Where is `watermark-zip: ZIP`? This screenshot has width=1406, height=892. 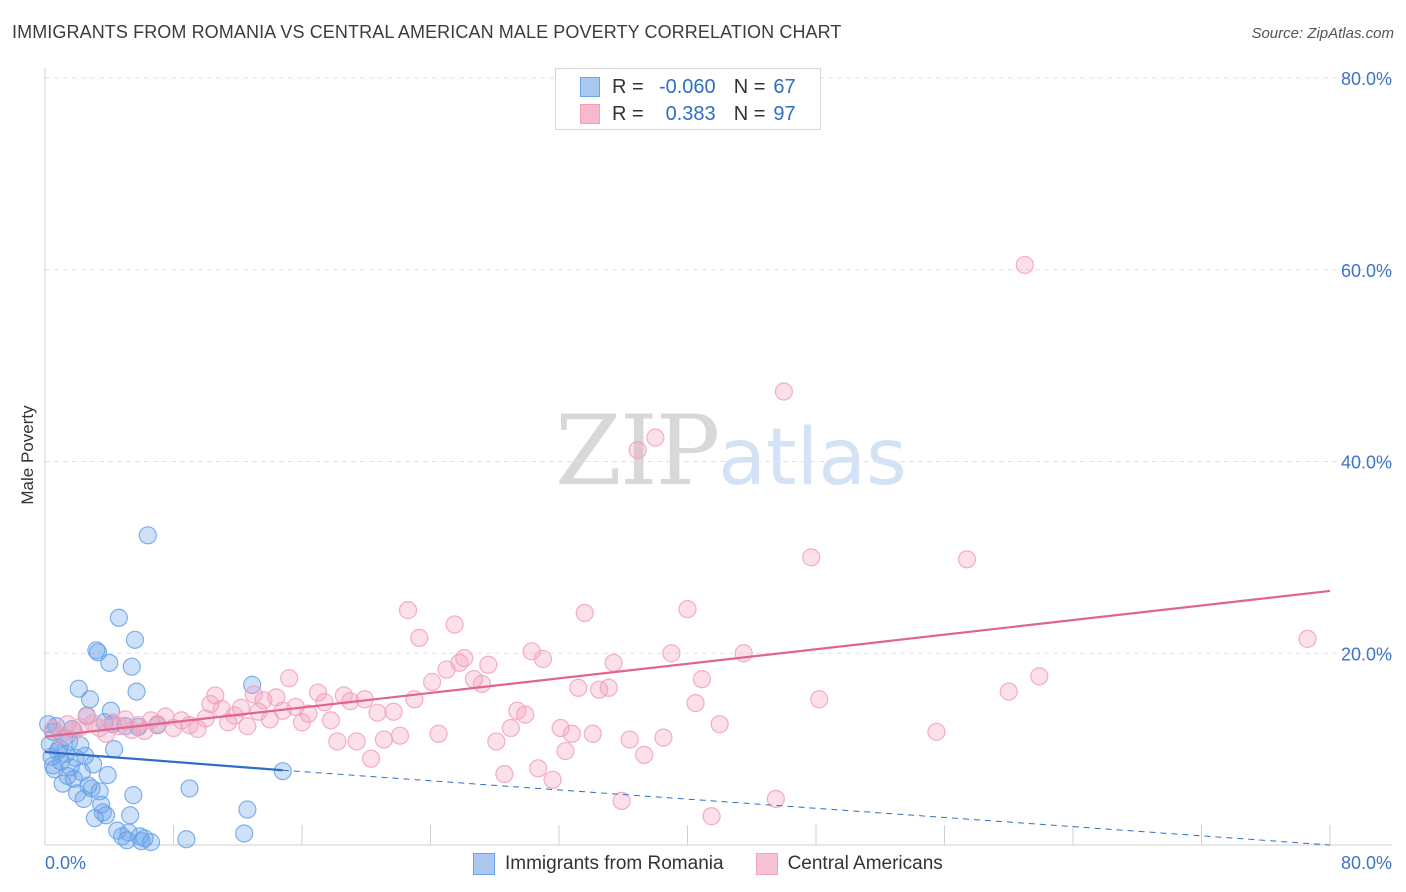
watermark-zip: ZIP is located at coordinates (637, 451).